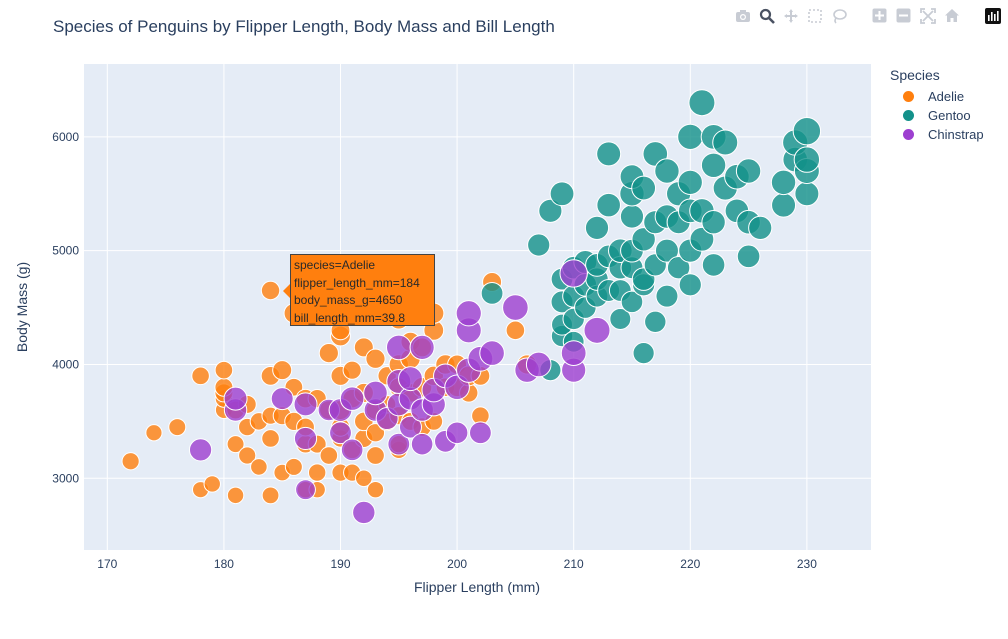  I want to click on zoom-in-icon, so click(879, 15).